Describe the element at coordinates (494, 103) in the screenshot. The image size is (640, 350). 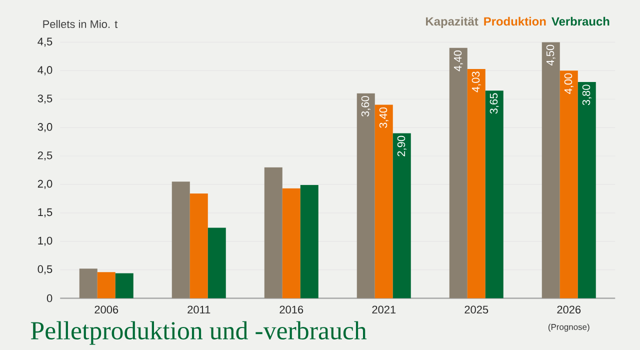
I see `data-label: 3,65` at that location.